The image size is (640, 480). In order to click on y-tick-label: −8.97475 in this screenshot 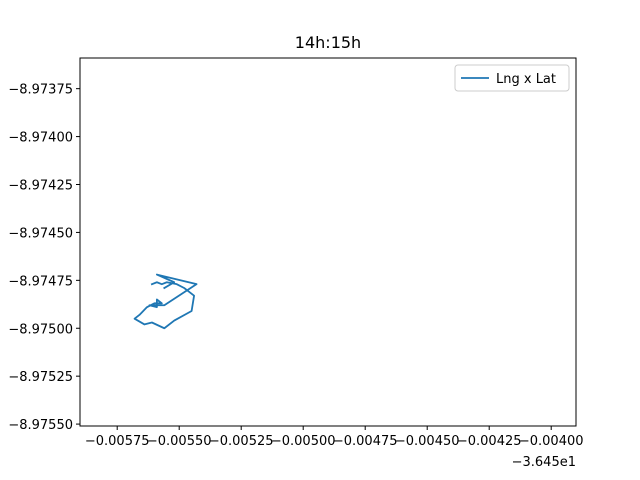, I will do `click(40, 281)`.